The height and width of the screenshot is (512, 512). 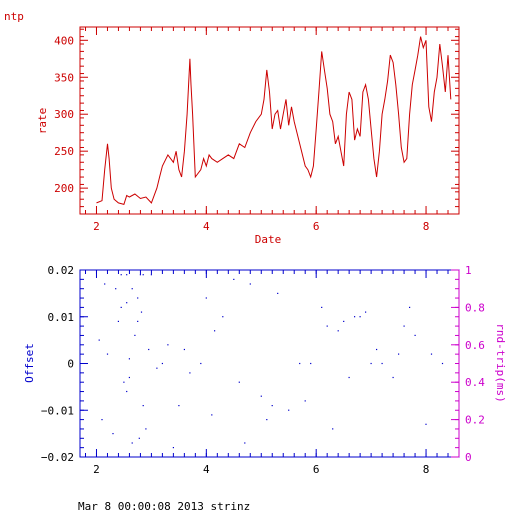 I want to click on y2-tick-label: 0.2, so click(x=475, y=420).